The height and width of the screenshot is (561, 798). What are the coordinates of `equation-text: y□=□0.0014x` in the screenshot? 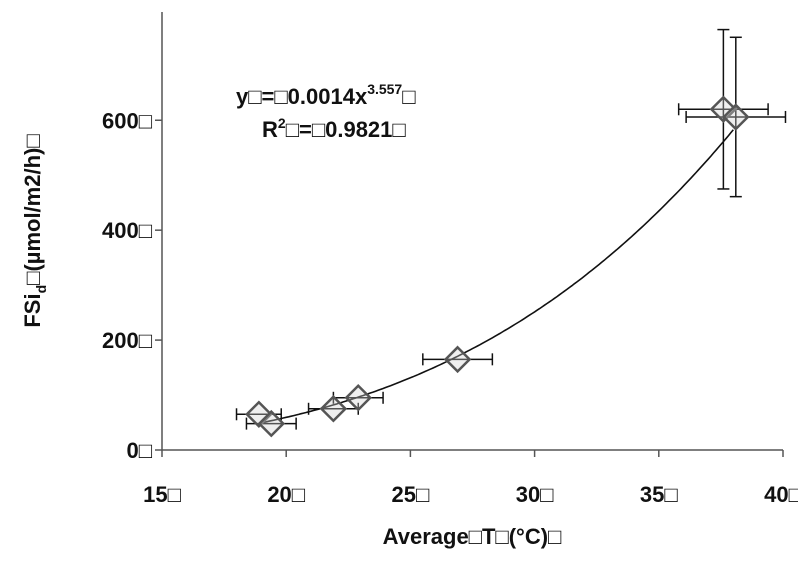 It's located at (302, 96).